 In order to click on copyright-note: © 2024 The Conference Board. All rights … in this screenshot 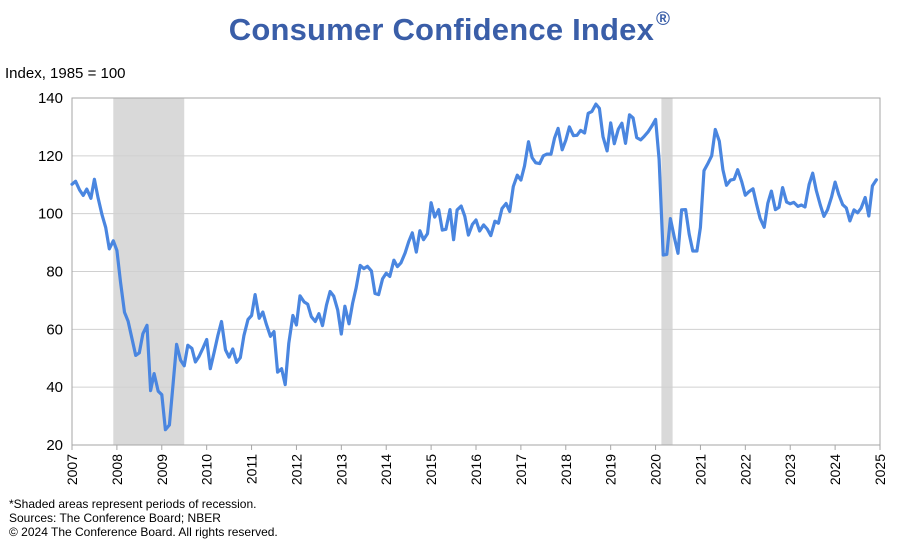, I will do `click(143, 532)`.